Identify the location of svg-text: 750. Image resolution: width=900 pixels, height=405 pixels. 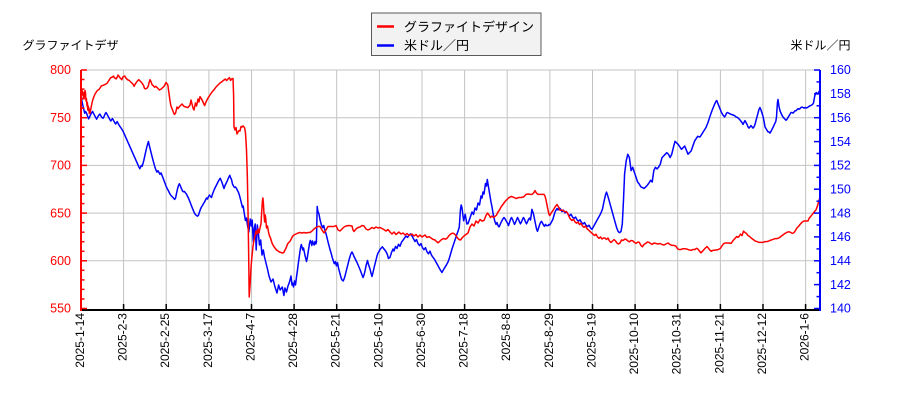
(60, 118).